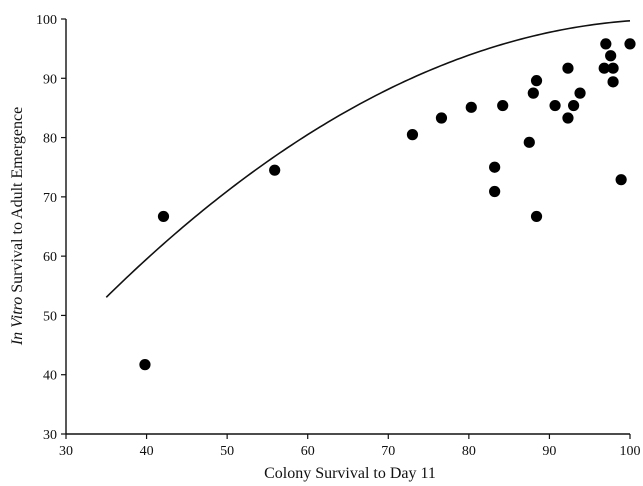 This screenshot has height=486, width=643. What do you see at coordinates (51, 228) in the screenshot?
I see `y-axis-ticks: 30 40 50 60 70 80 90 100` at bounding box center [51, 228].